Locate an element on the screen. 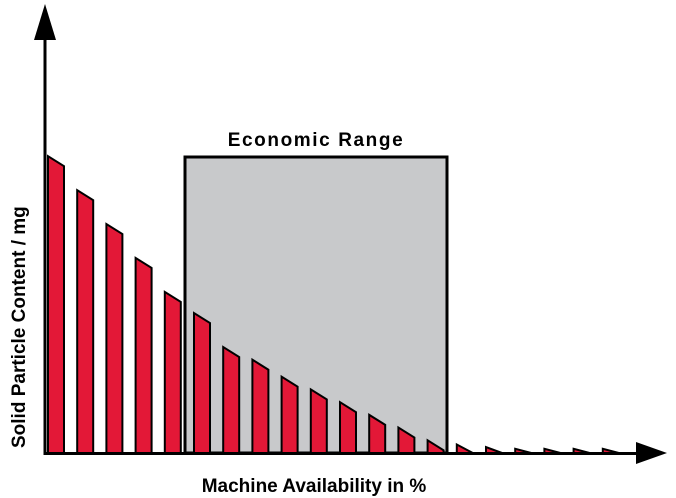  y-axis-arrow-icon is located at coordinates (45, 22).